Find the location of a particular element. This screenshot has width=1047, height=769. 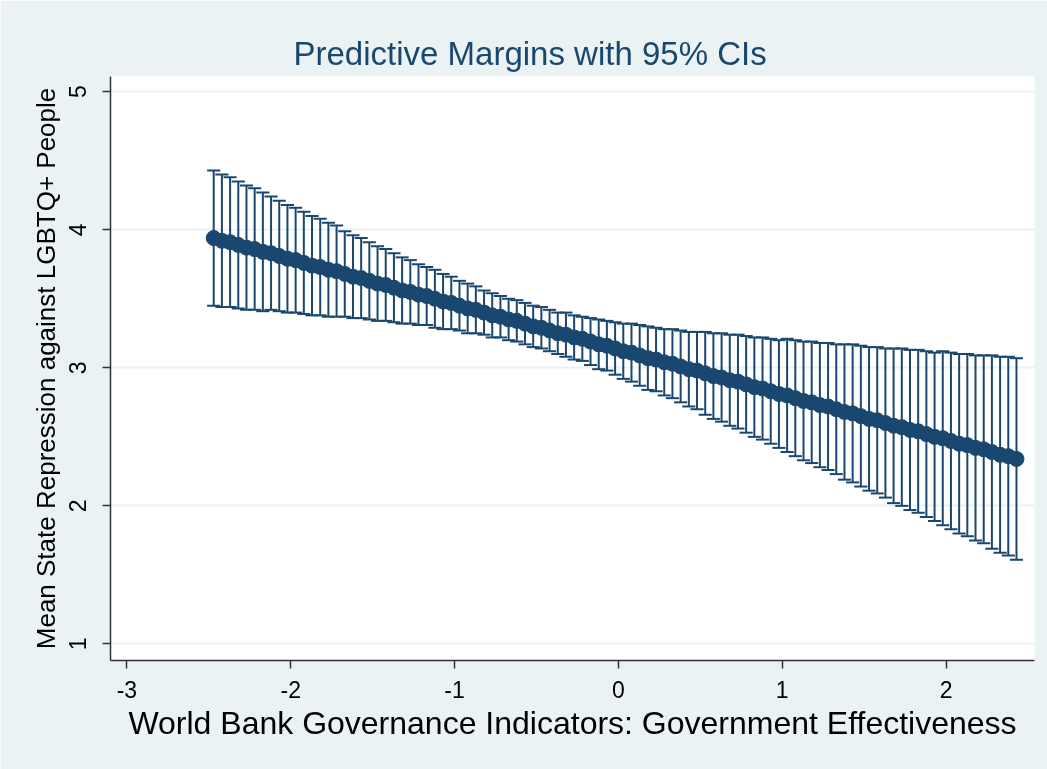

y-tick-label: 1 is located at coordinates (78, 644).